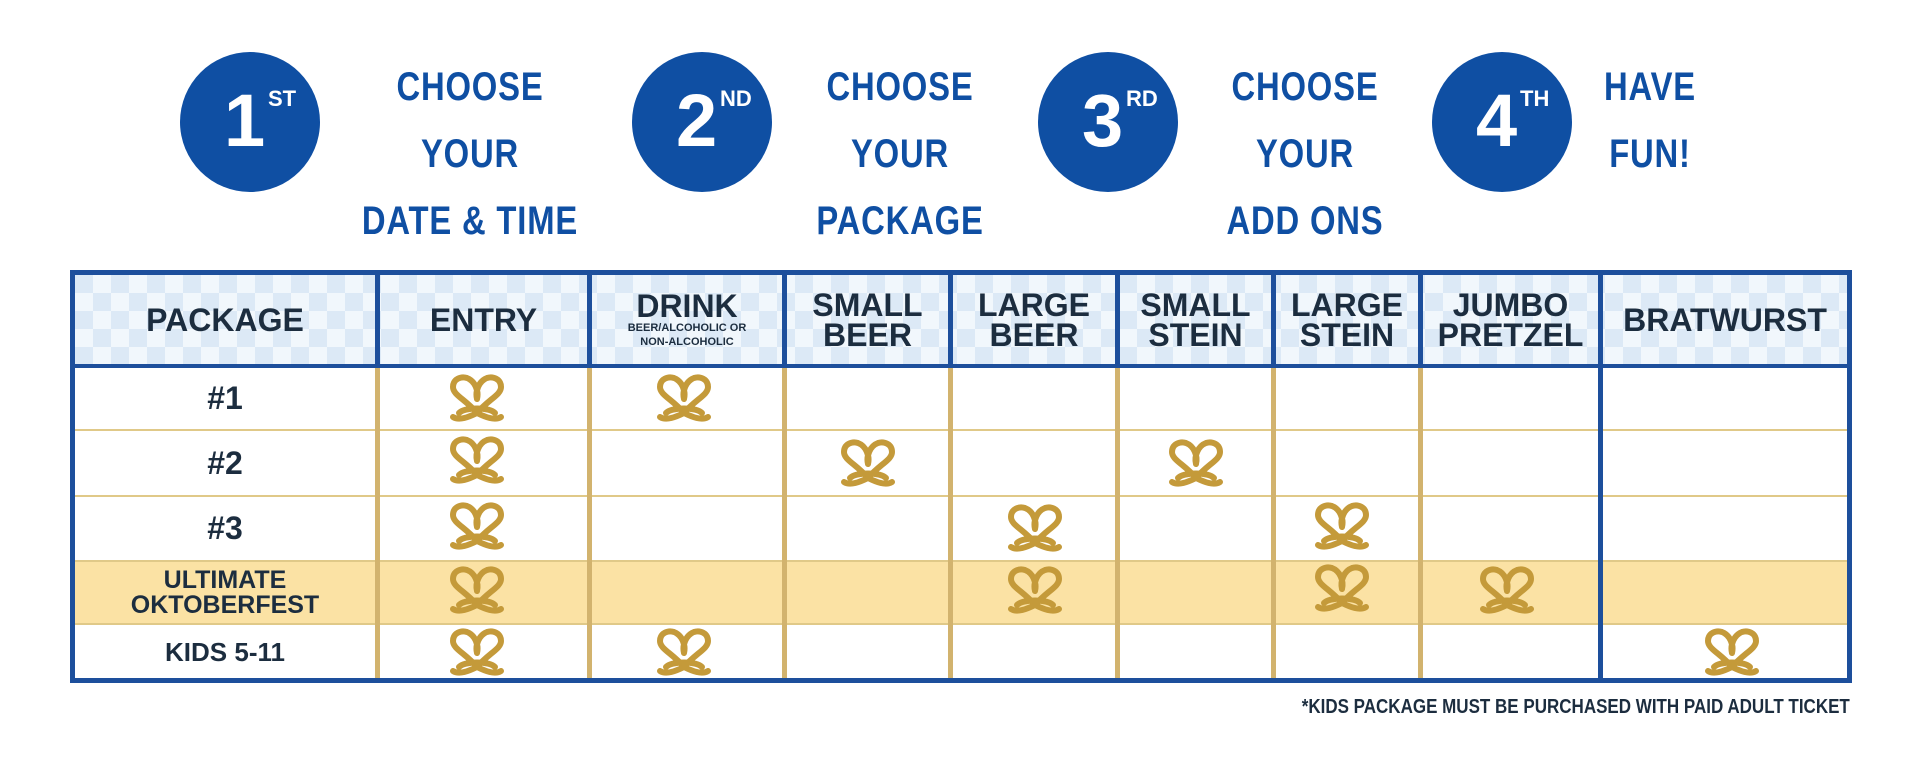 This screenshot has height=767, width=1920. What do you see at coordinates (225, 579) in the screenshot?
I see `row-label-text: ULTIMATE` at bounding box center [225, 579].